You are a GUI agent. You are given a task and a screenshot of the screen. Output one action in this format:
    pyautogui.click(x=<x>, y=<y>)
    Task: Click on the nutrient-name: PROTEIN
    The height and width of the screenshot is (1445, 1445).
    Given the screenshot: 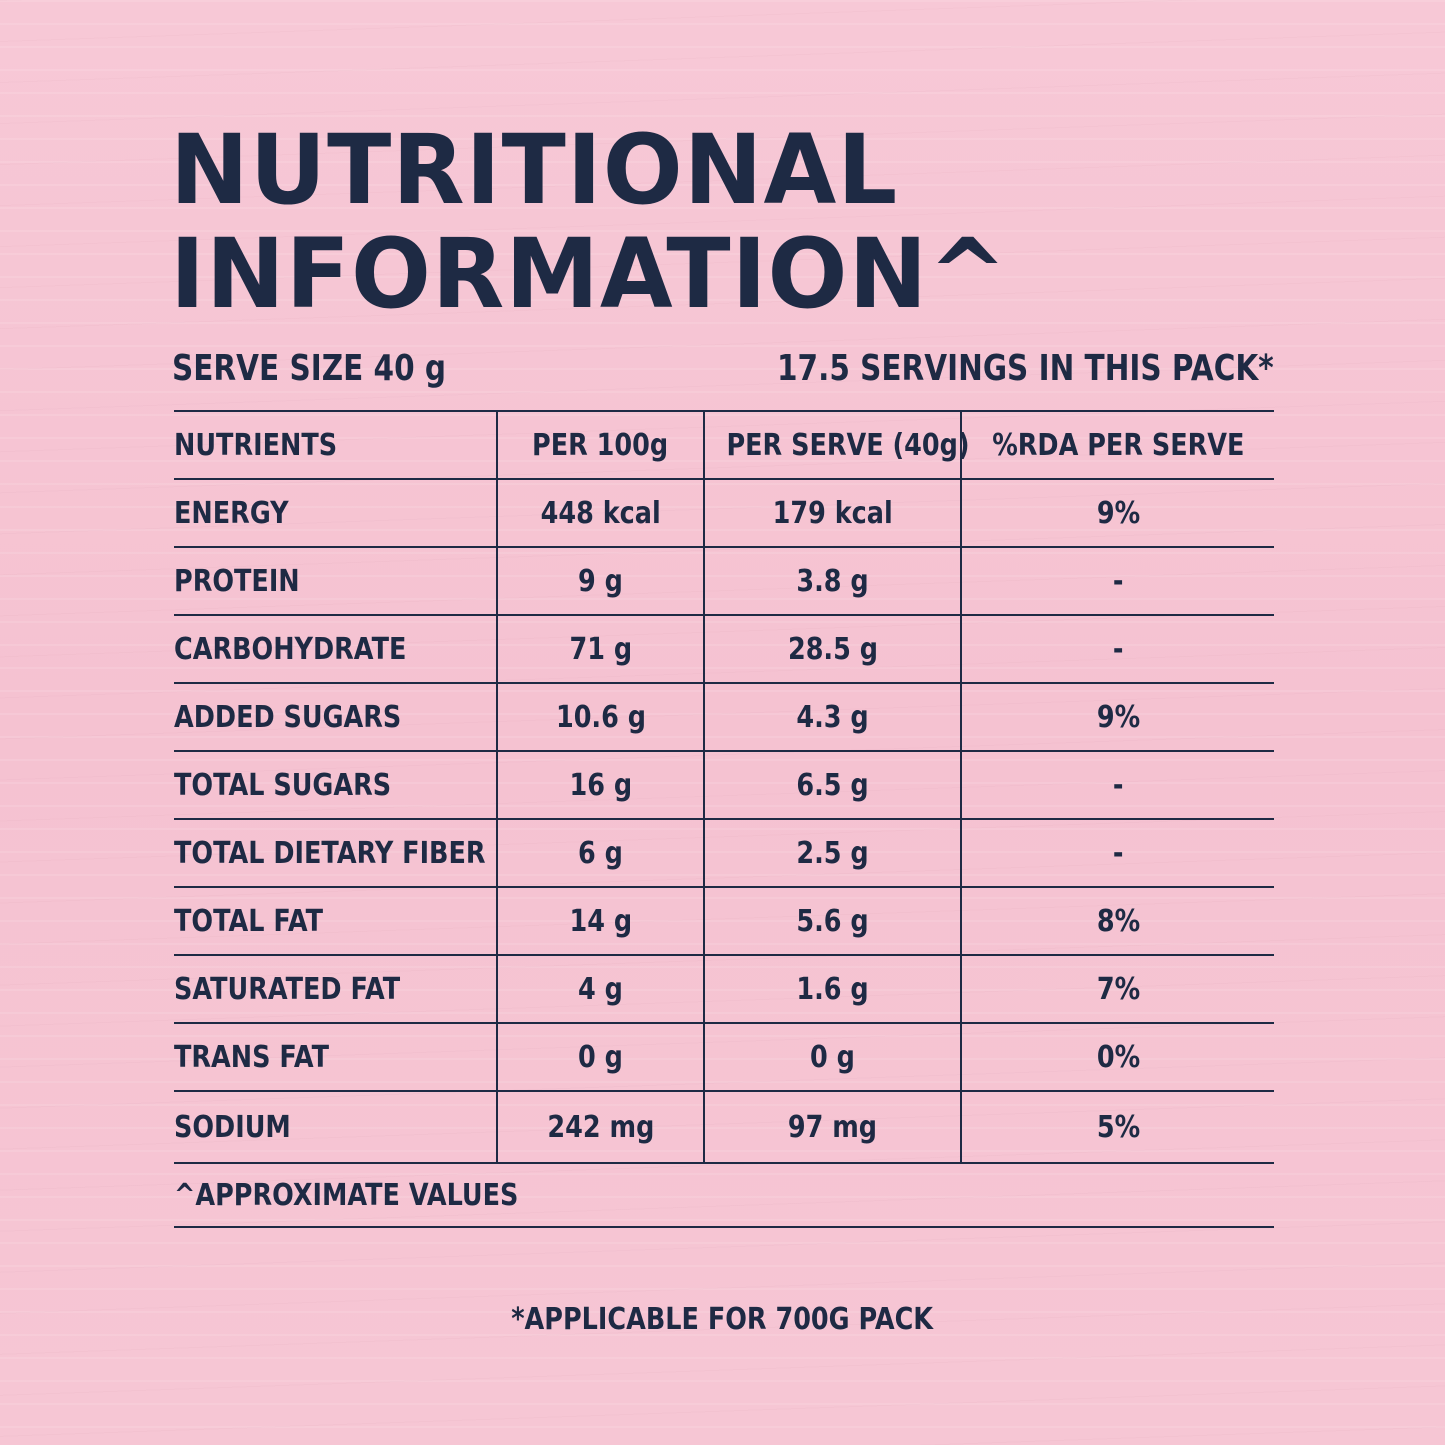 What is the action you would take?
    pyautogui.click(x=335, y=581)
    